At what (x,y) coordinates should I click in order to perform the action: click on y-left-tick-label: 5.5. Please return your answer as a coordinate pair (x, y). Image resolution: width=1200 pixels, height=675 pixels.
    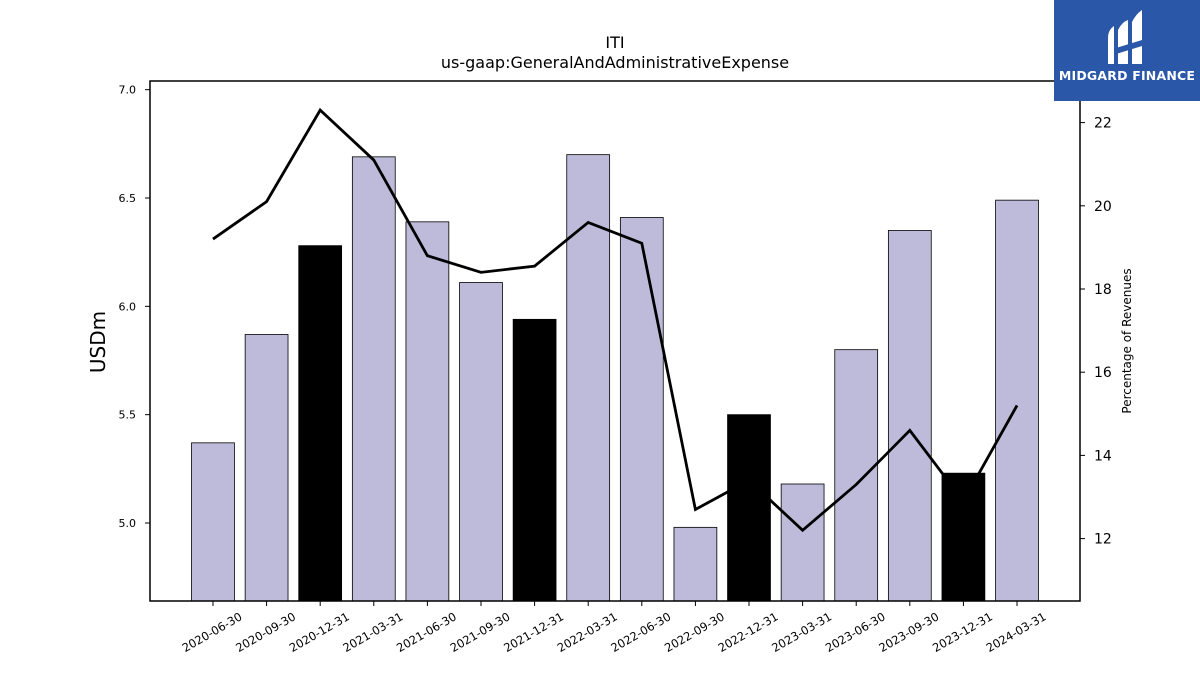
    Looking at the image, I should click on (128, 415).